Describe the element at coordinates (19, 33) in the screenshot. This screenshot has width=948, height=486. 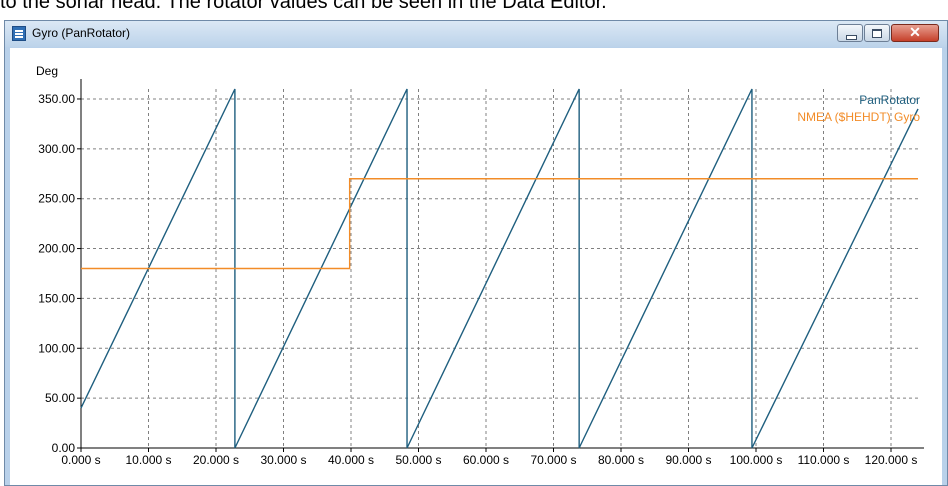
I see `app-icon` at that location.